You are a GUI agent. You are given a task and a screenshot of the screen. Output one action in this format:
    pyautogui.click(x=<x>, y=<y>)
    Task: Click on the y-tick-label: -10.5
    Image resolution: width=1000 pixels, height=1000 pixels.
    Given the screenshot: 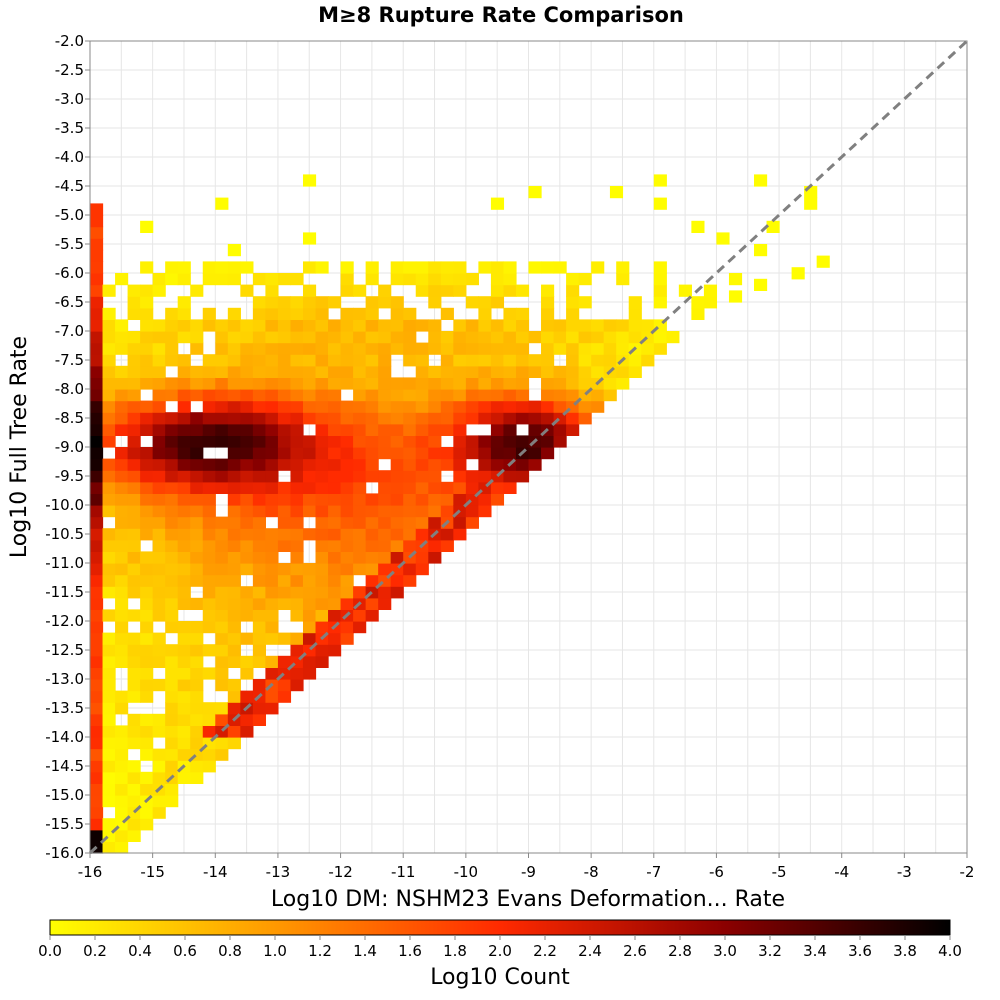 What is the action you would take?
    pyautogui.click(x=64, y=534)
    